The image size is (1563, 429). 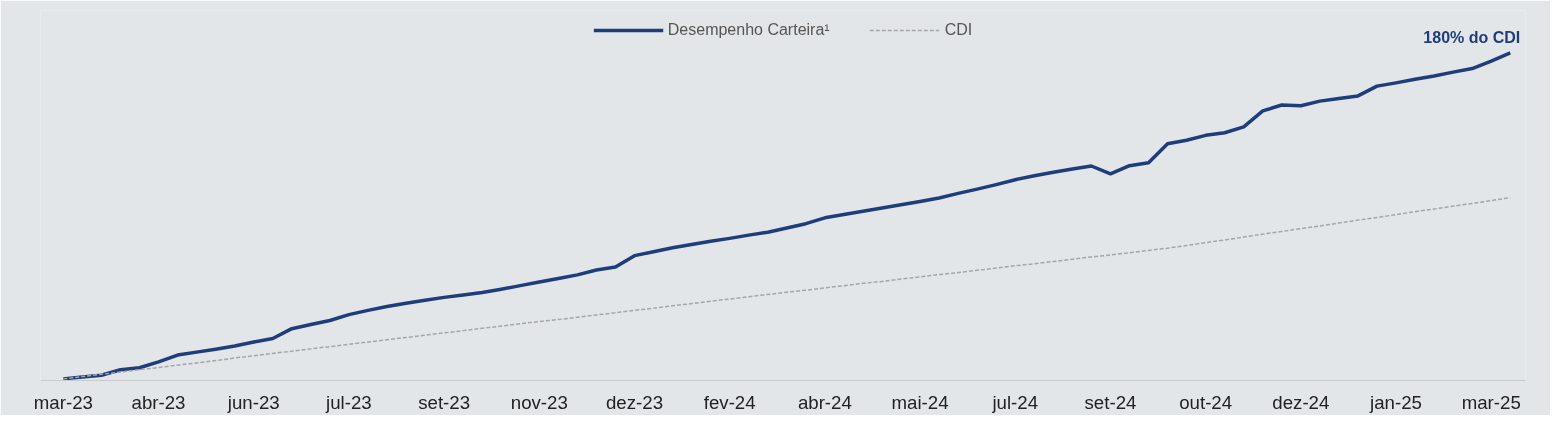 I want to click on x-tick-label: jul-23, so click(x=348, y=402).